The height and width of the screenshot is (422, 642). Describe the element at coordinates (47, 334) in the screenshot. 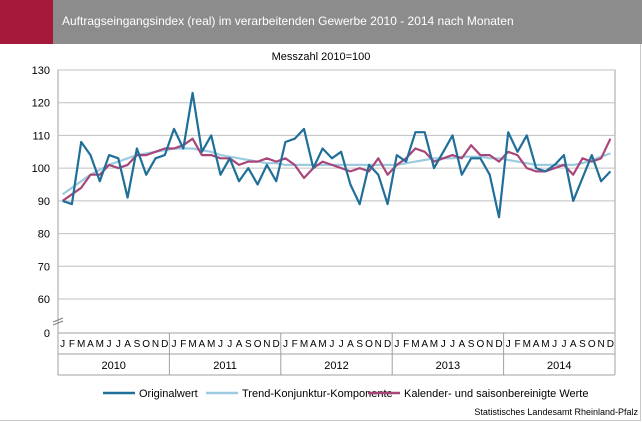

I see `y-tick-label: 0` at that location.